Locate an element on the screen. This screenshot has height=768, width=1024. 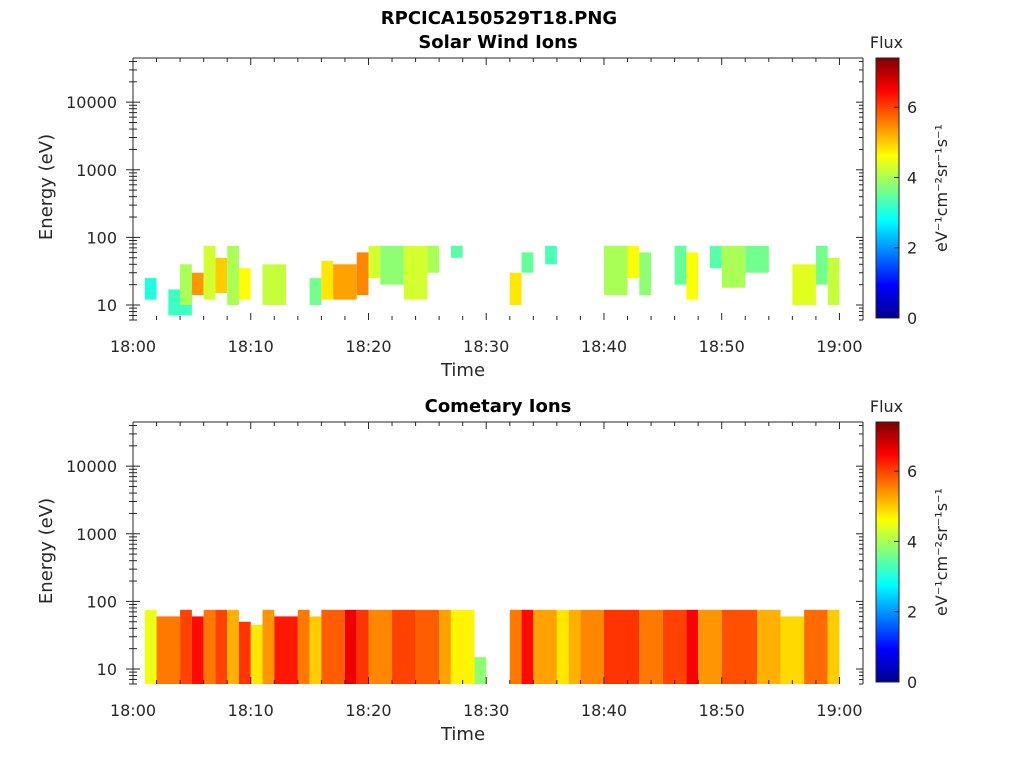
colorbar is located at coordinates (887, 552).